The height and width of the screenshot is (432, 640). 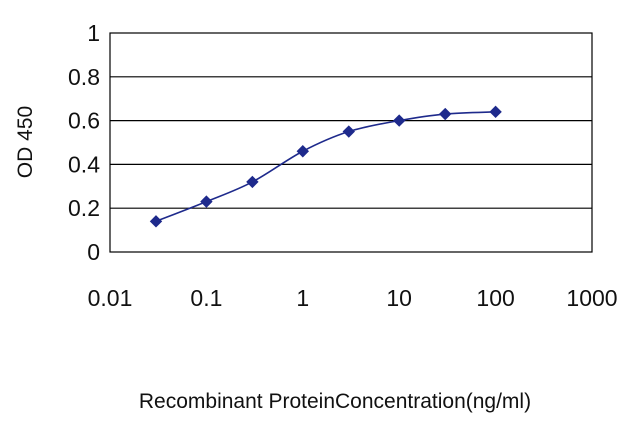 I want to click on x-tick-label: 10, so click(x=399, y=298).